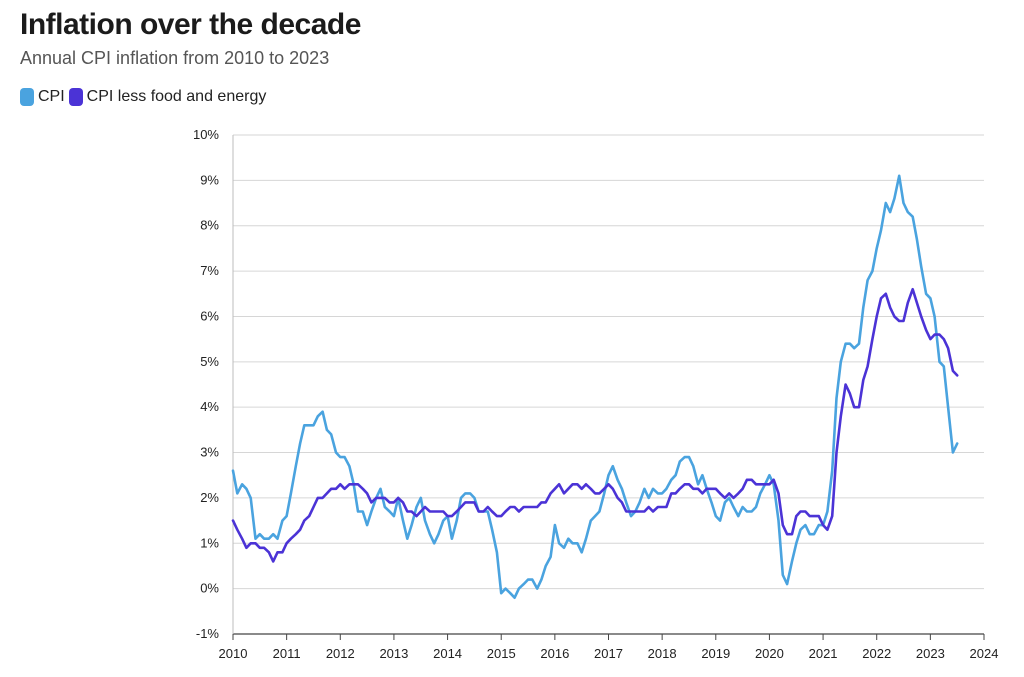 The image size is (1024, 677). Describe the element at coordinates (209, 406) in the screenshot. I see `y-tick-label: 4%` at that location.